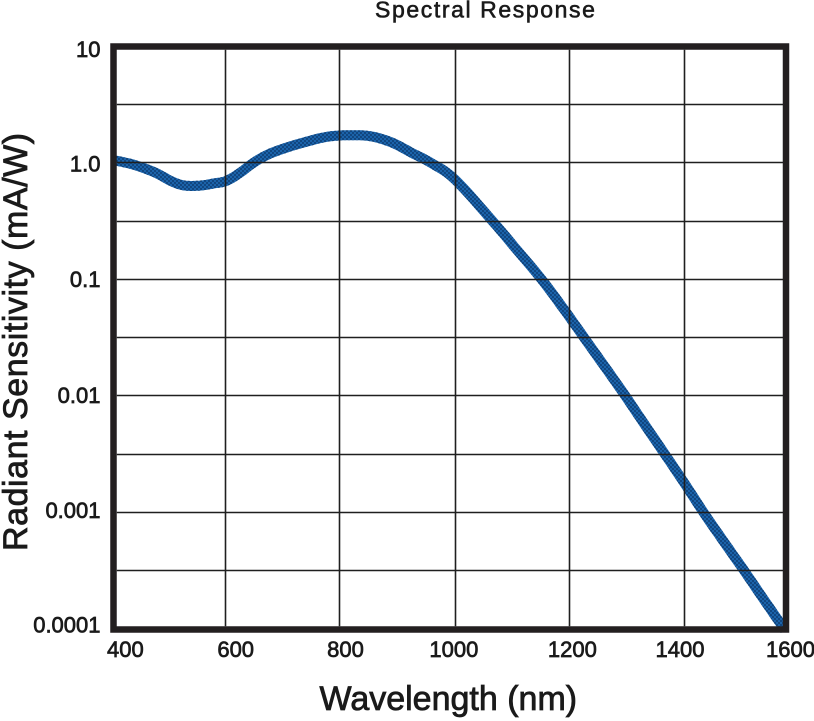  Describe the element at coordinates (85, 279) in the screenshot. I see `svg-text: 0.1` at that location.